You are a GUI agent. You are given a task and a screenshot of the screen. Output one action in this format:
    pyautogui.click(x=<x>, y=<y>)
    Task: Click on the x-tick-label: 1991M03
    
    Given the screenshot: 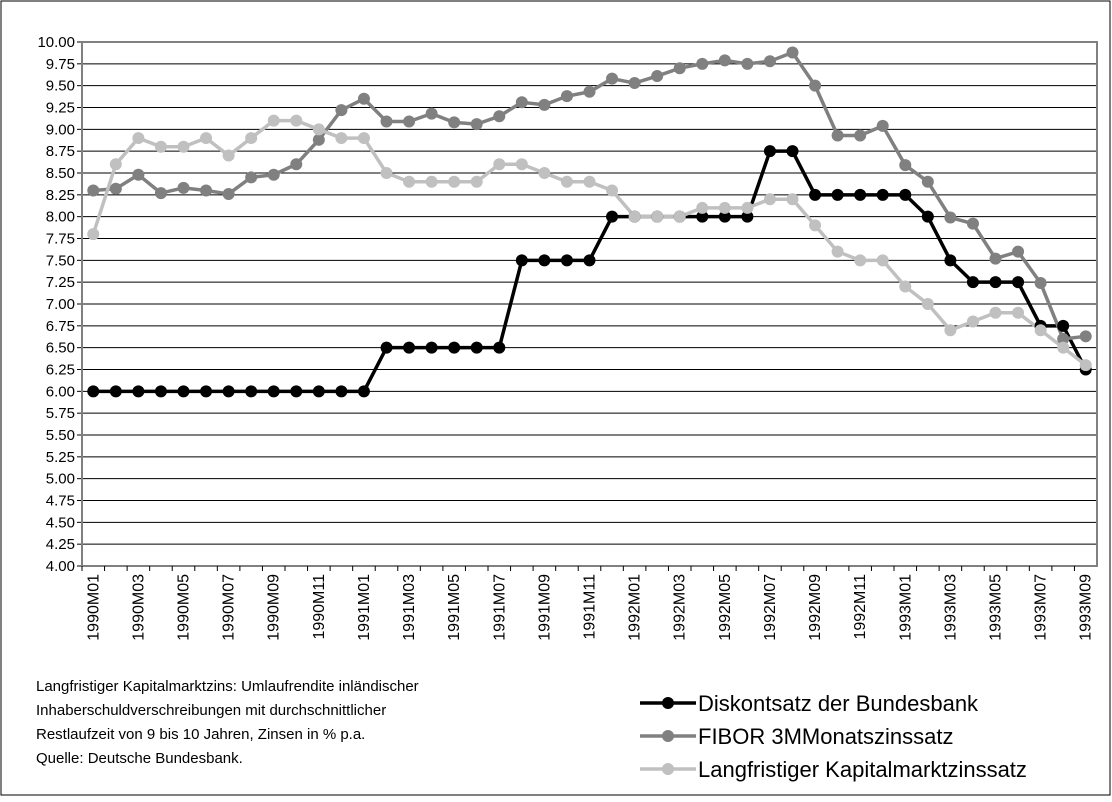 What is the action you would take?
    pyautogui.click(x=409, y=607)
    